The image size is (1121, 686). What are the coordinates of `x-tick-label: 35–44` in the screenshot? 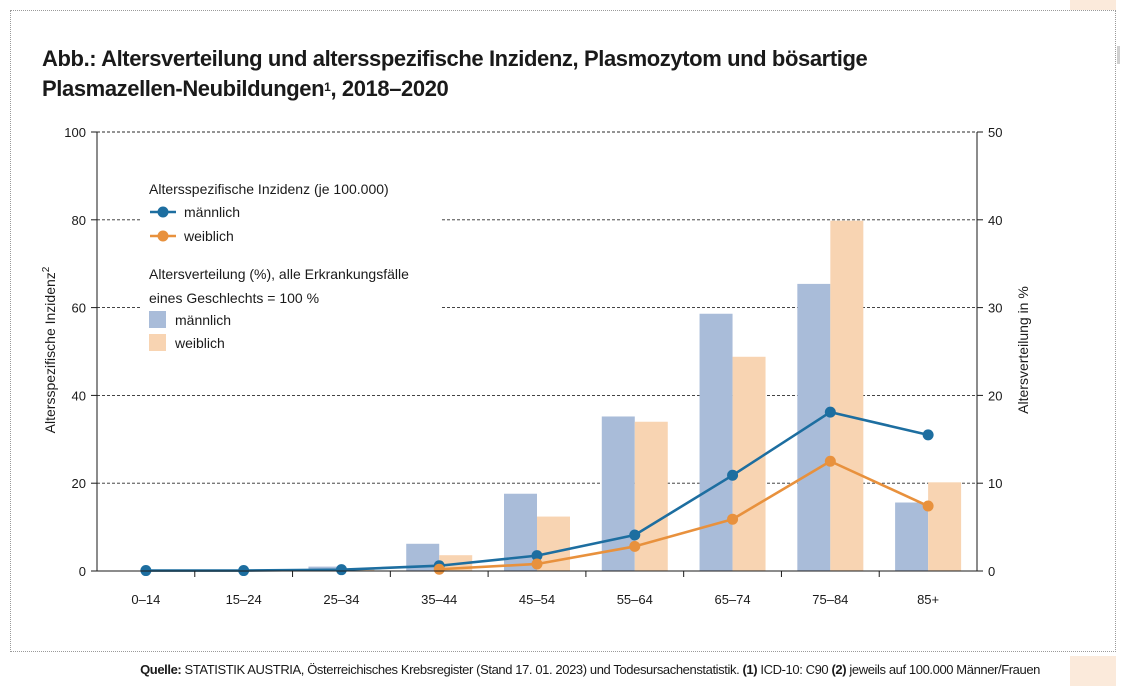 It's located at (439, 599).